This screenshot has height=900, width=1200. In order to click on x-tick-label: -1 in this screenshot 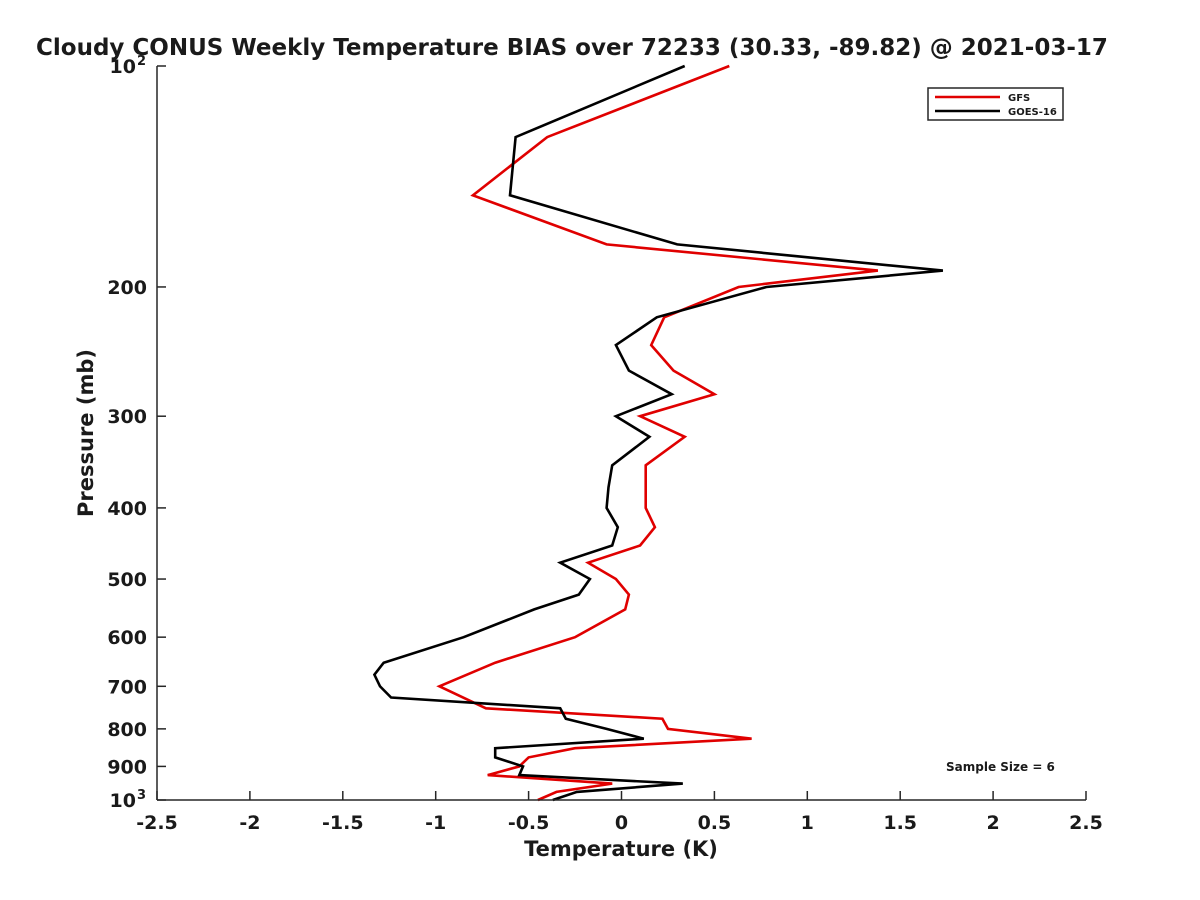, I will do `click(435, 823)`.